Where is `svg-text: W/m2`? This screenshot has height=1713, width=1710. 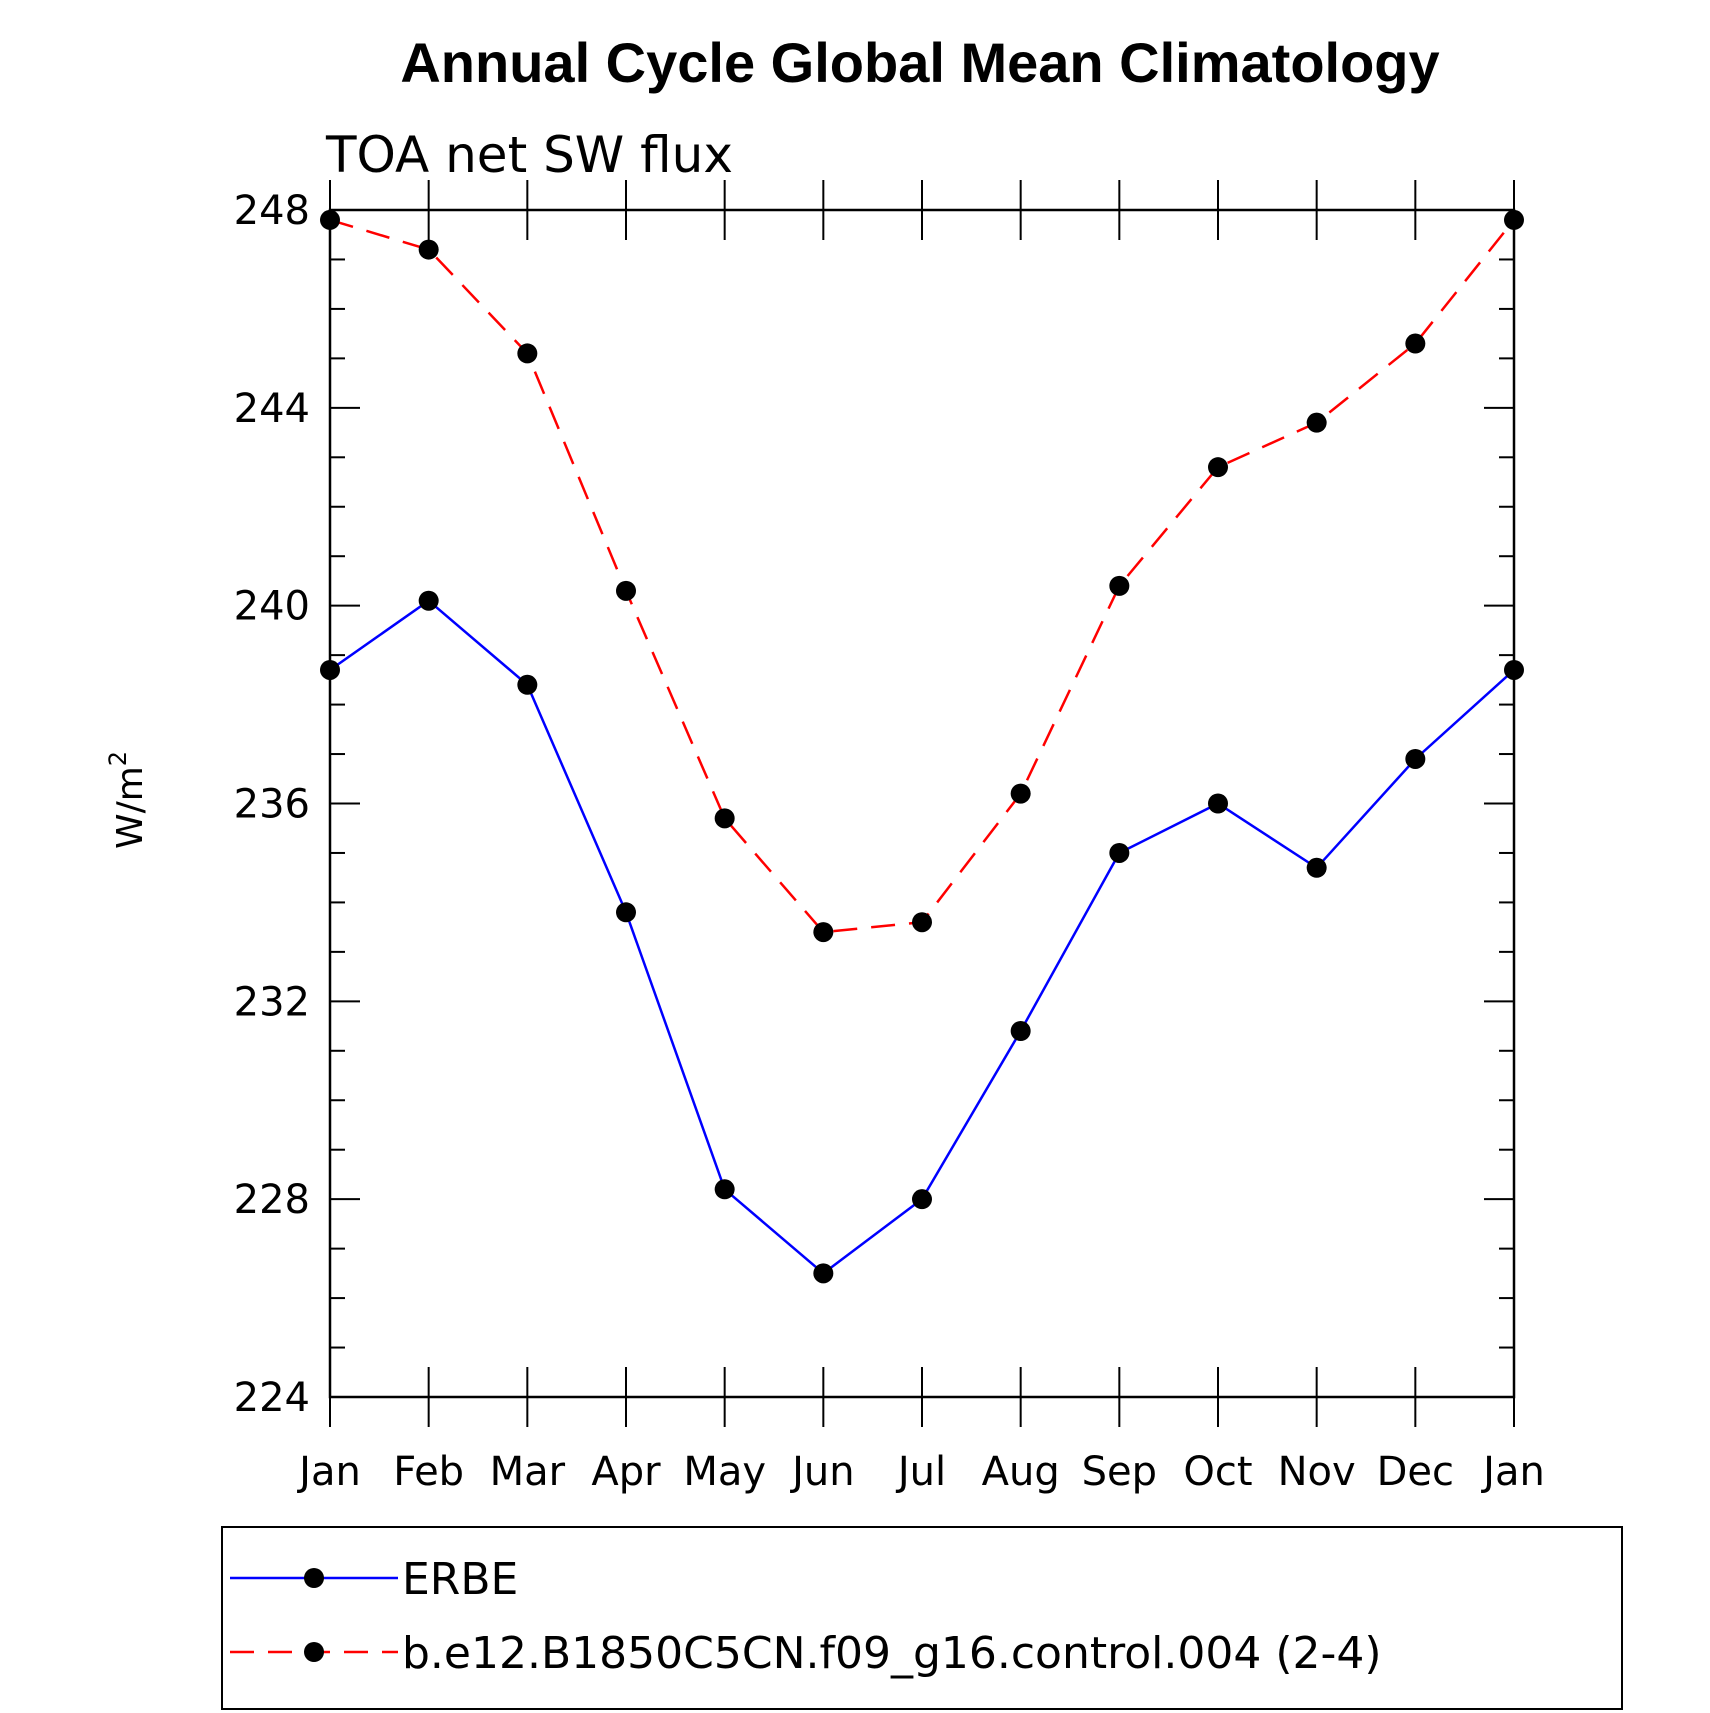
svg-text: W/m2 is located at coordinates (127, 800).